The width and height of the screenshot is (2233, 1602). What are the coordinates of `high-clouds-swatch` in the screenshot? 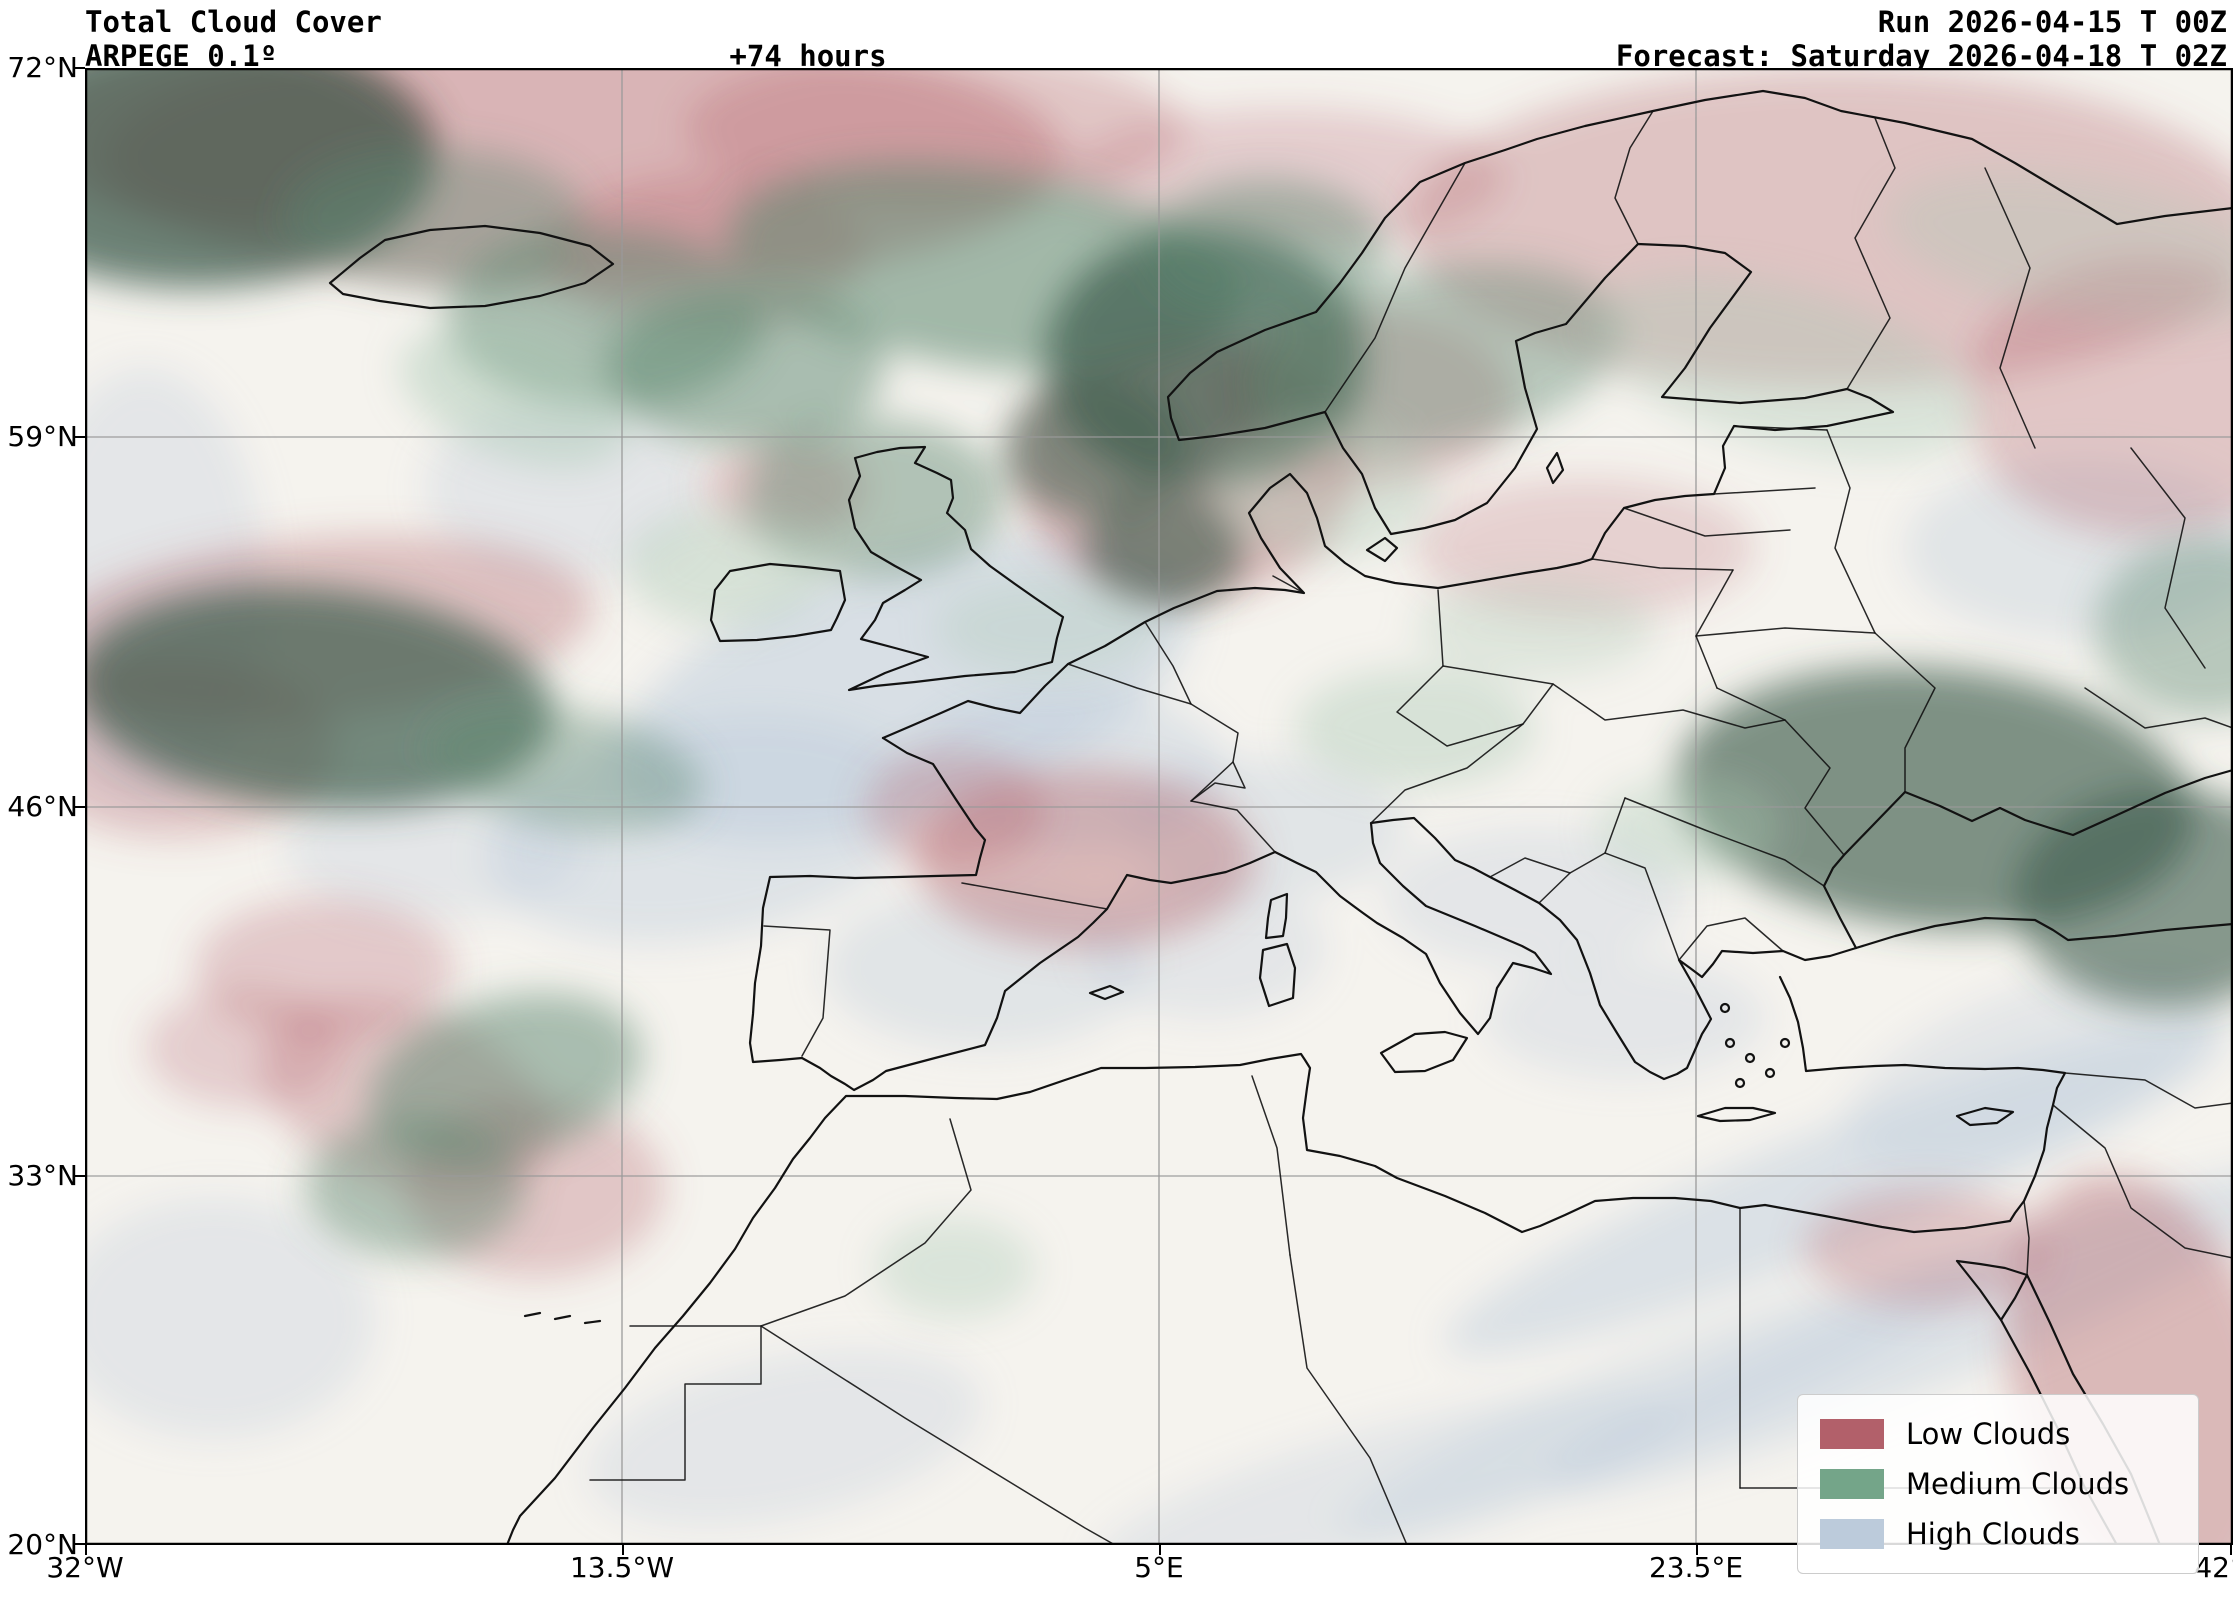 It's located at (1852, 1534).